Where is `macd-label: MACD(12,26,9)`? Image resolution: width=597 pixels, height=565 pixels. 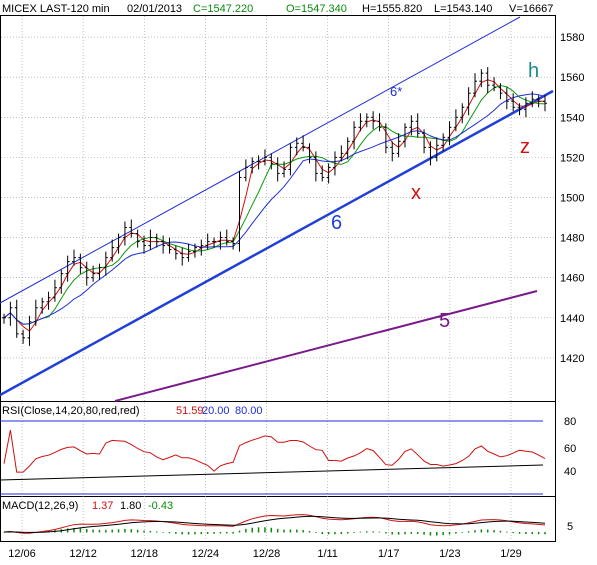
macd-label: MACD(12,26,9) is located at coordinates (40, 506).